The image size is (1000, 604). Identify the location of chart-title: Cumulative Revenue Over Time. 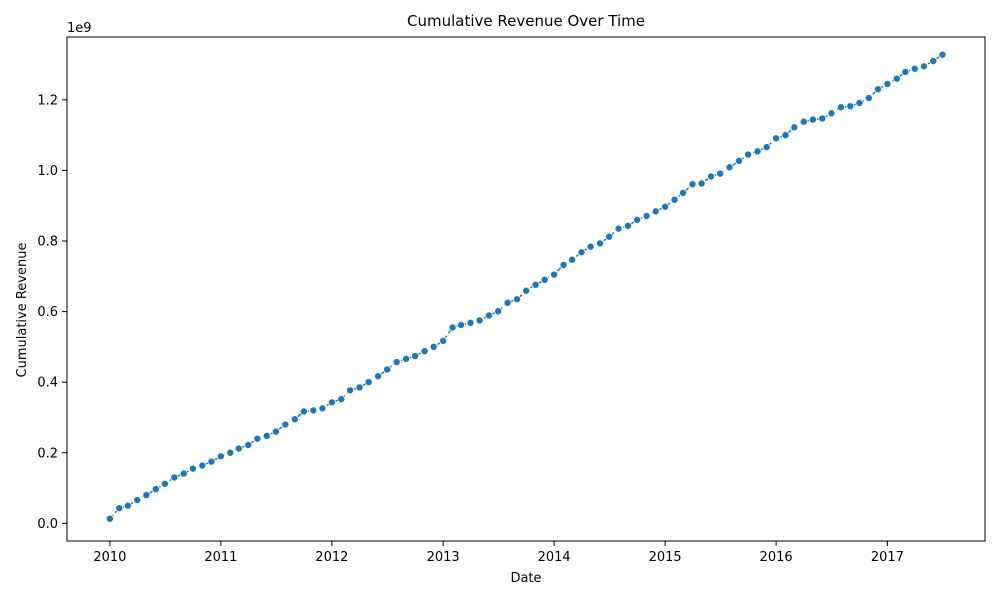
(526, 21).